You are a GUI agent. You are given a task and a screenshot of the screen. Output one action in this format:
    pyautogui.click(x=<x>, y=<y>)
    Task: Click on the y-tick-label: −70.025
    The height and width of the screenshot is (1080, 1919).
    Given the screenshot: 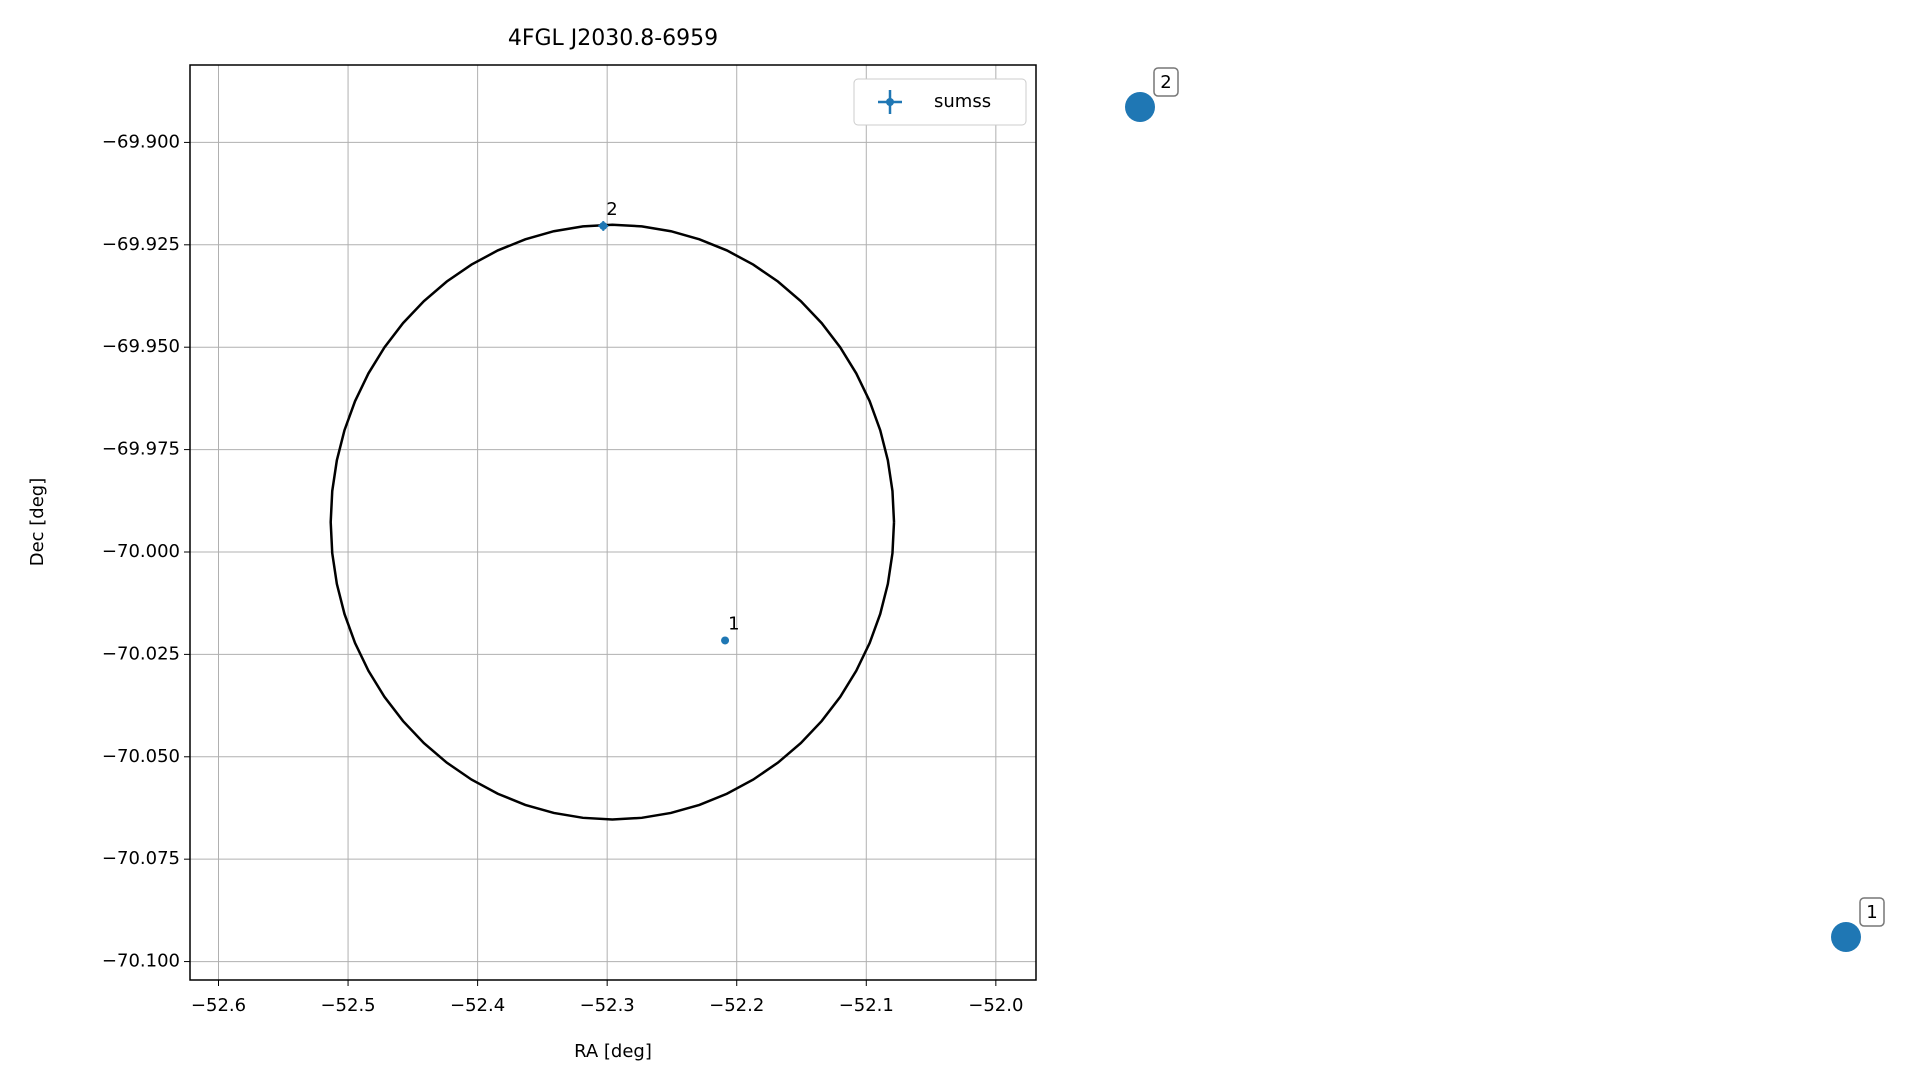 What is the action you would take?
    pyautogui.click(x=141, y=653)
    